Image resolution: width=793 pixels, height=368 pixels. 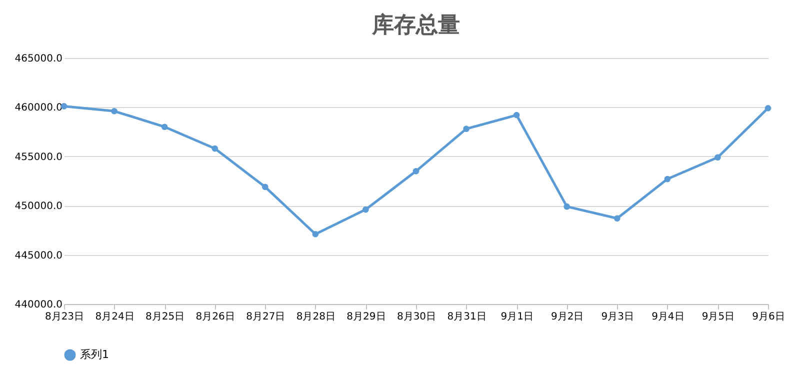 I want to click on x-tick-label: 8月26日, so click(x=215, y=317).